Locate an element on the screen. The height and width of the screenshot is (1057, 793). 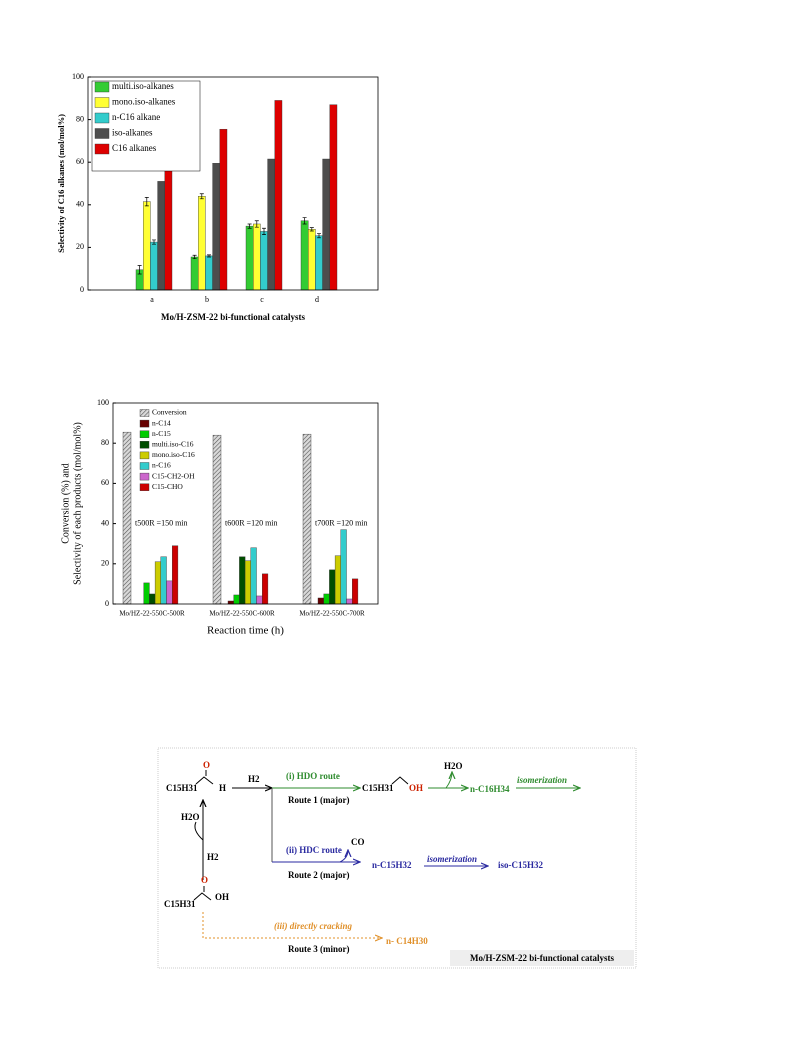
label: O is located at coordinates (206, 765).